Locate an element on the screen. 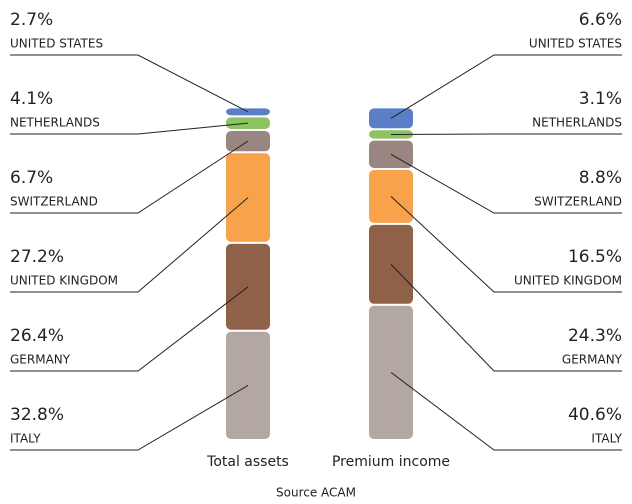 The height and width of the screenshot is (504, 632). category-label: Premium income is located at coordinates (391, 462).